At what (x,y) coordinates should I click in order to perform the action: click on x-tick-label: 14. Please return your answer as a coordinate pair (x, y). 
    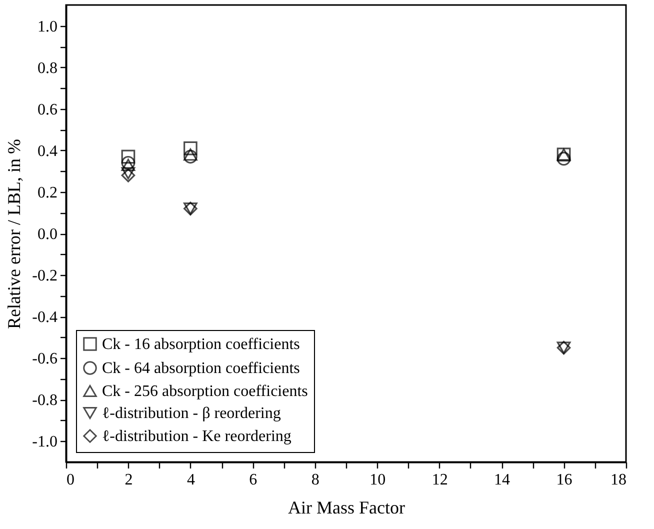
    Looking at the image, I should click on (502, 480).